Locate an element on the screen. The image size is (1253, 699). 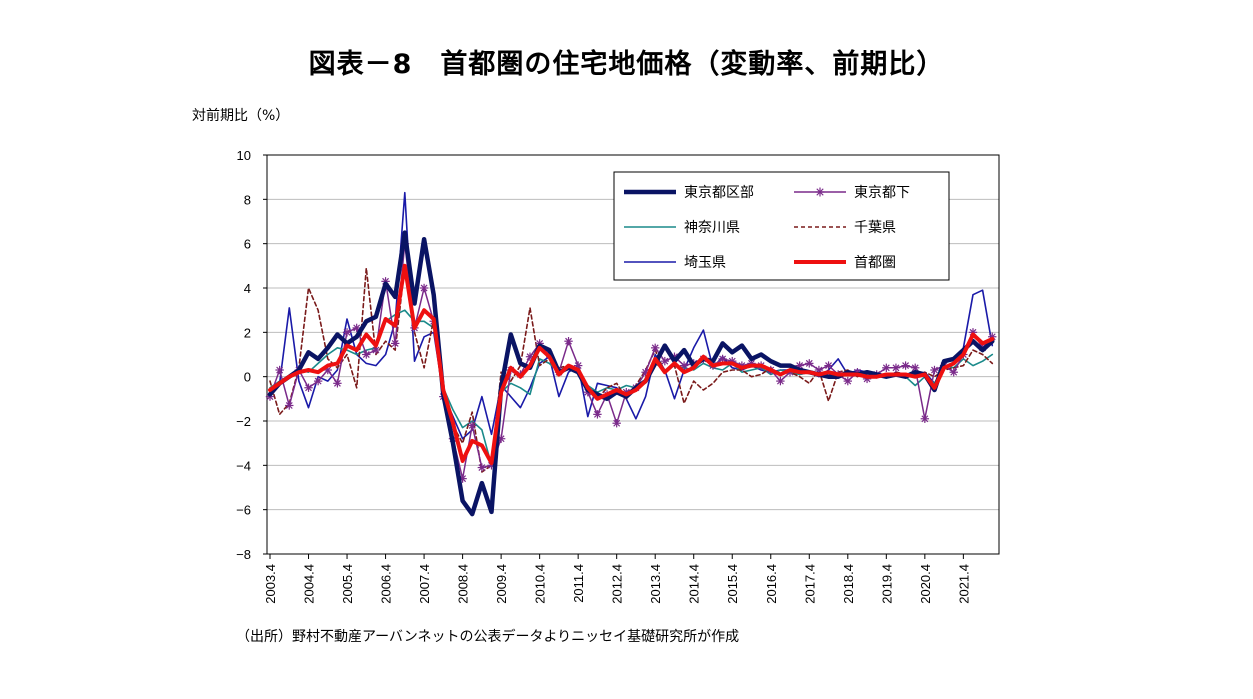
legend-label: 神奈川県 is located at coordinates (712, 228).